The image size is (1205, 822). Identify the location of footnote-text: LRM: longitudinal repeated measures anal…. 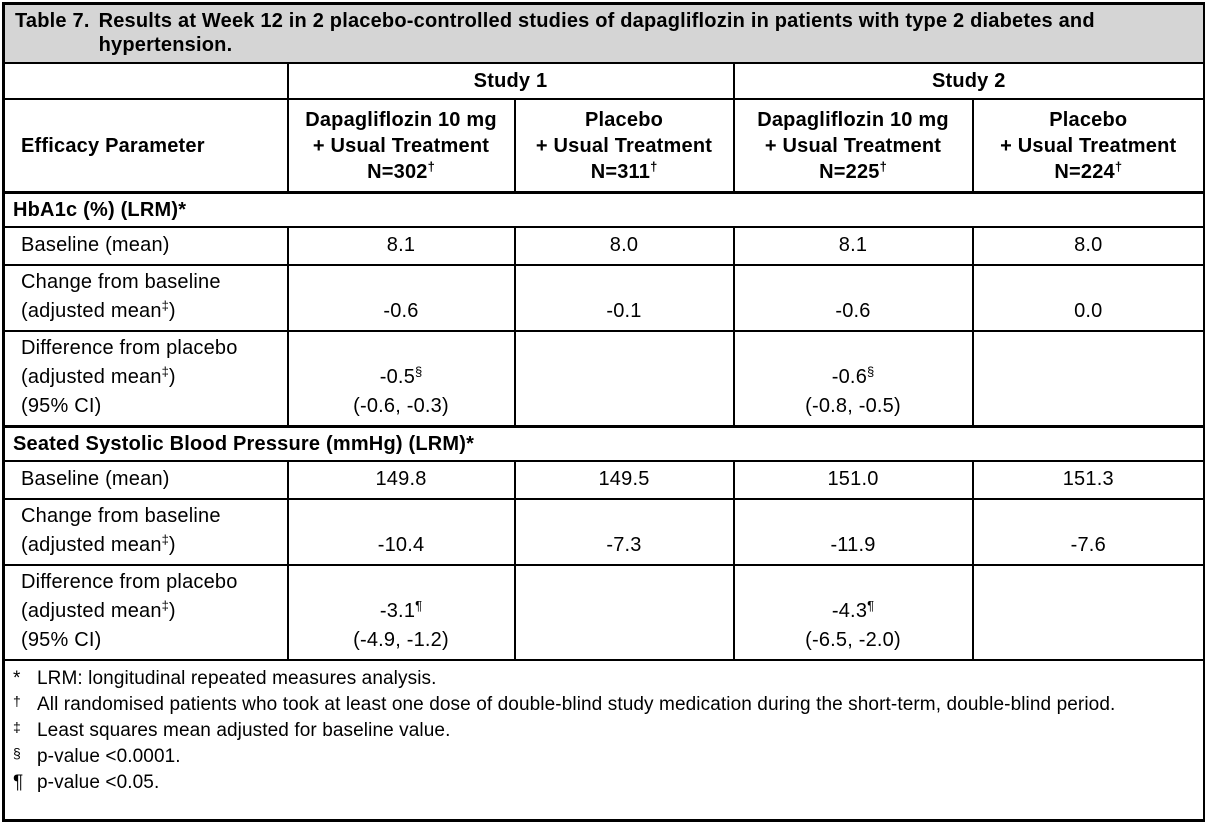
(237, 678).